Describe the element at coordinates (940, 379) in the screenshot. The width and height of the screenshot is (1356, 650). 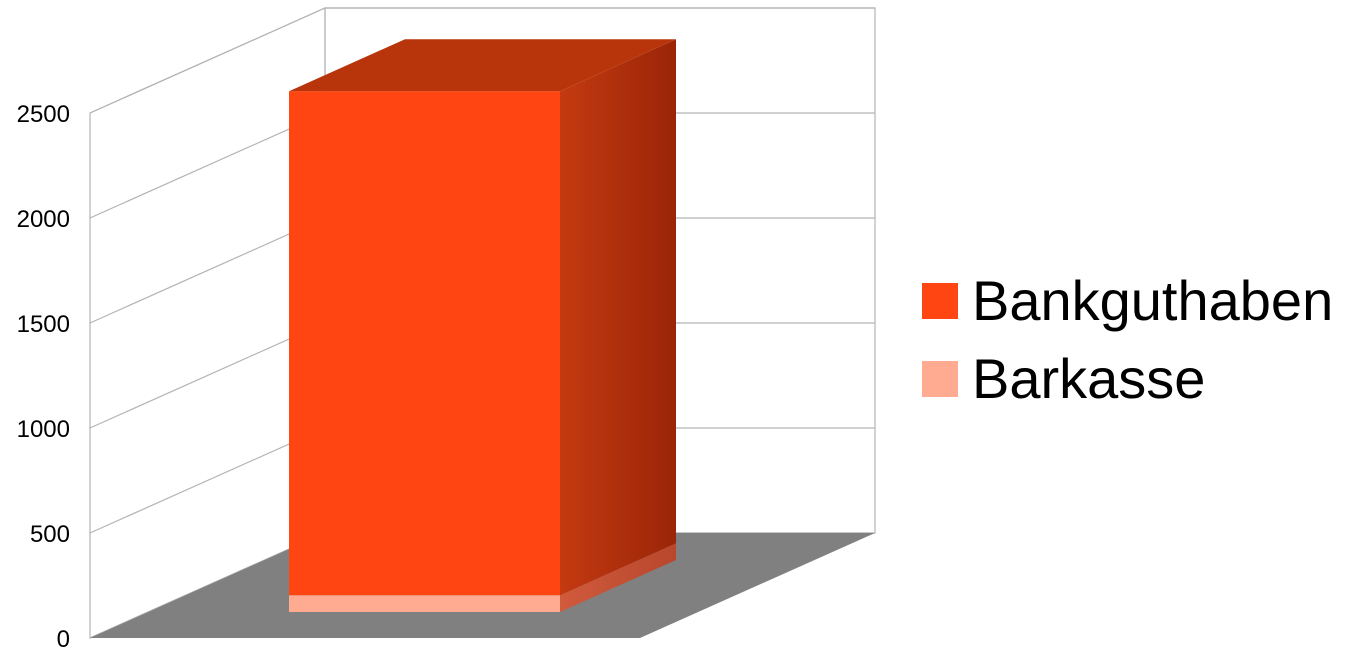
I see `legend-swatch-barkasse` at that location.